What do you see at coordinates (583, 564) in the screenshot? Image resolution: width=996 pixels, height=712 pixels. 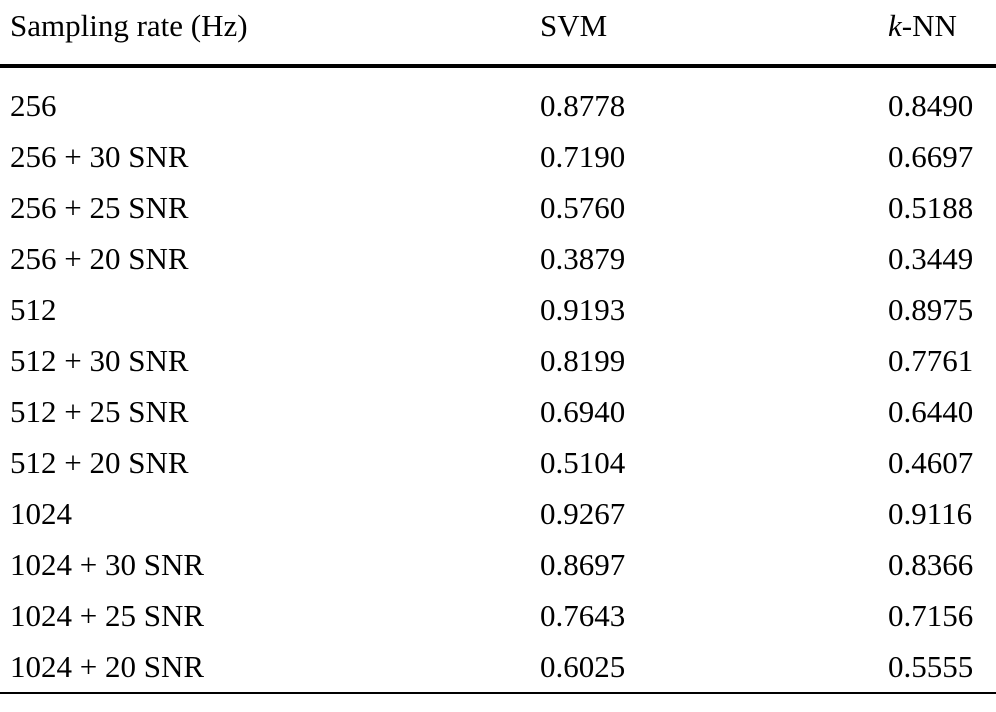 I see `cell-svm: 0.8697` at bounding box center [583, 564].